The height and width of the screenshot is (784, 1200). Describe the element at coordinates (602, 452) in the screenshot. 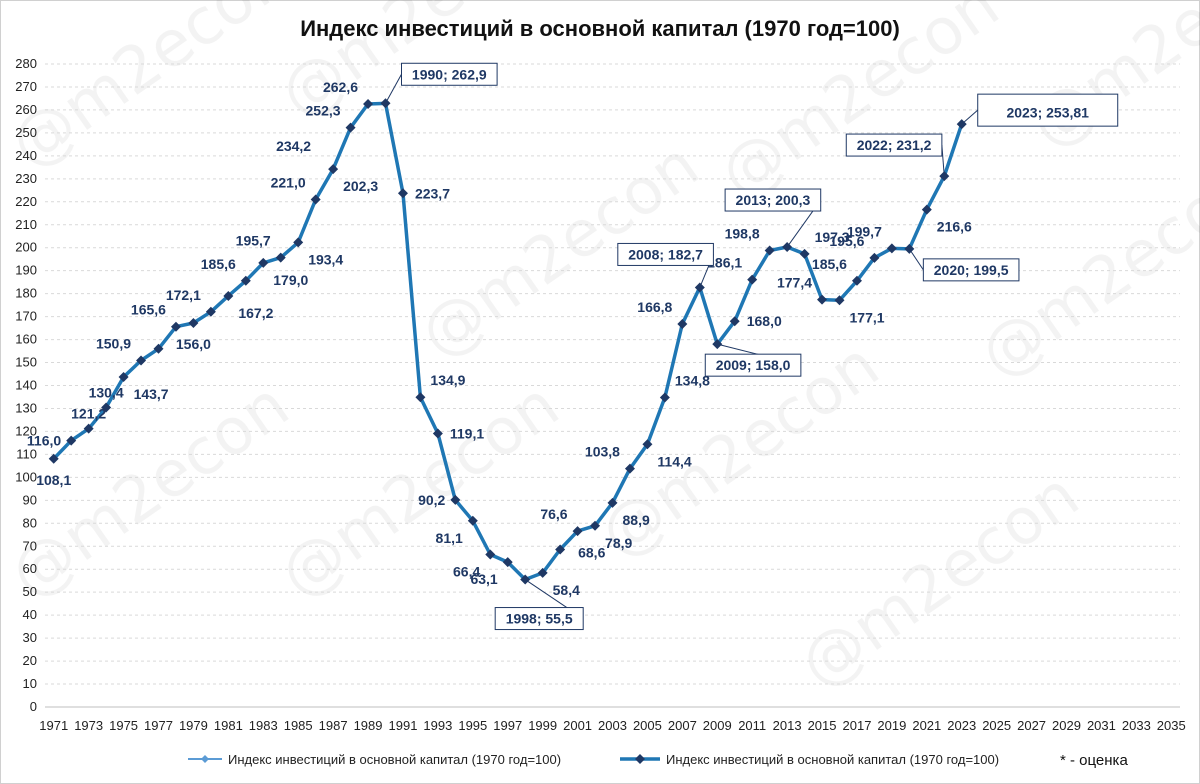

I see `data-label: 103,8` at that location.